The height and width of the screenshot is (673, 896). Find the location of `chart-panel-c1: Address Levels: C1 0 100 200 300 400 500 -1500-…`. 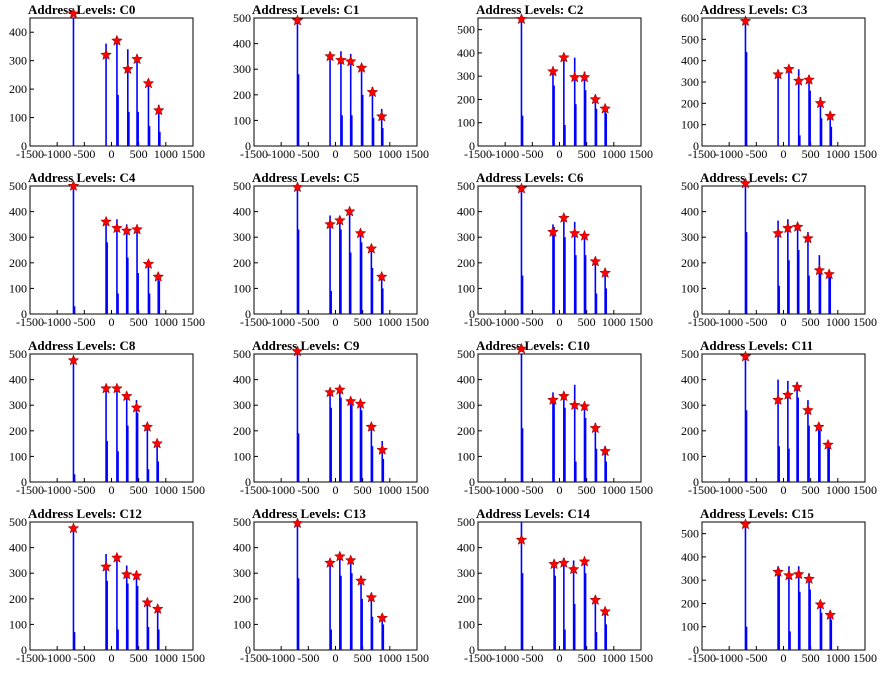

chart-panel-c1: Address Levels: C1 0 100 200 300 400 500 -1500-… is located at coordinates (336, 85).